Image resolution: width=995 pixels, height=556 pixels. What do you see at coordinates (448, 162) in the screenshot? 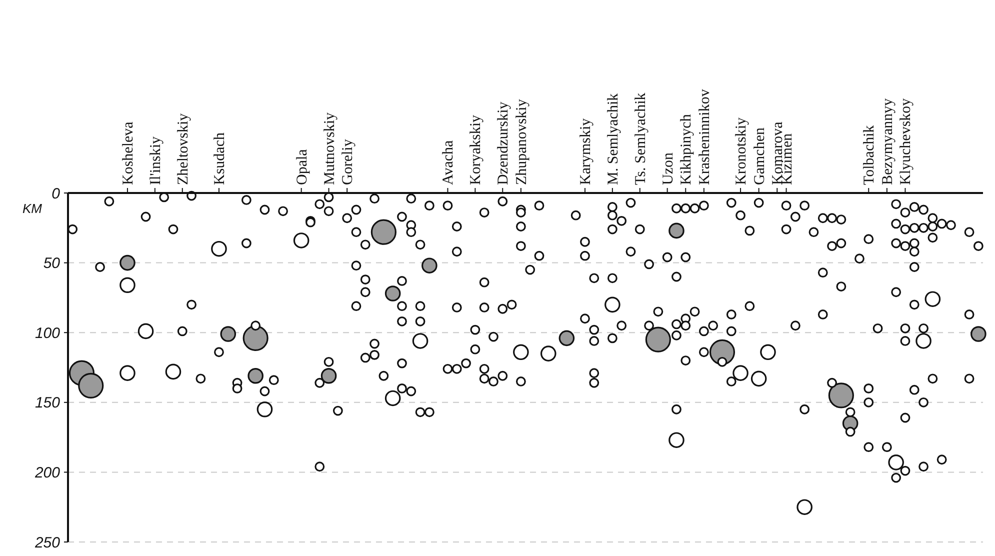
I see `x-tick-label: Avacha` at bounding box center [448, 162].